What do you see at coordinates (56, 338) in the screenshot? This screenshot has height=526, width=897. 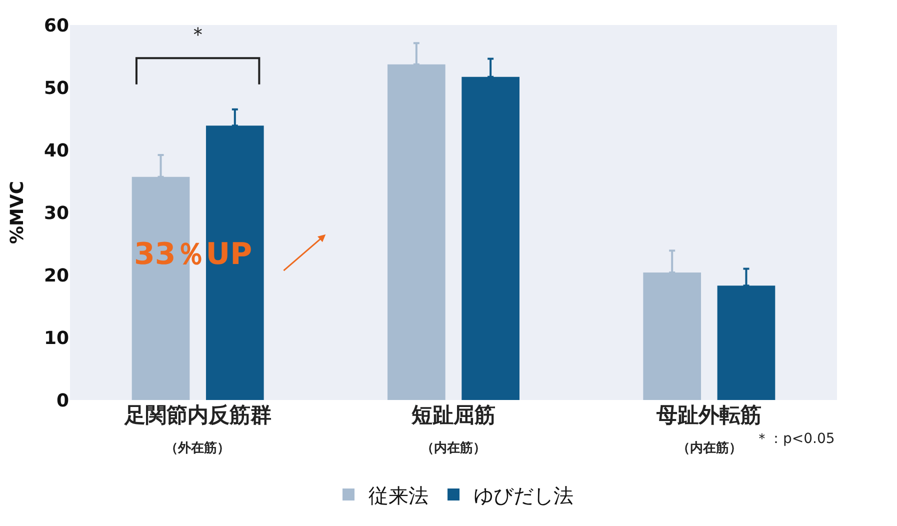 I see `y-tick-label: 10` at bounding box center [56, 338].